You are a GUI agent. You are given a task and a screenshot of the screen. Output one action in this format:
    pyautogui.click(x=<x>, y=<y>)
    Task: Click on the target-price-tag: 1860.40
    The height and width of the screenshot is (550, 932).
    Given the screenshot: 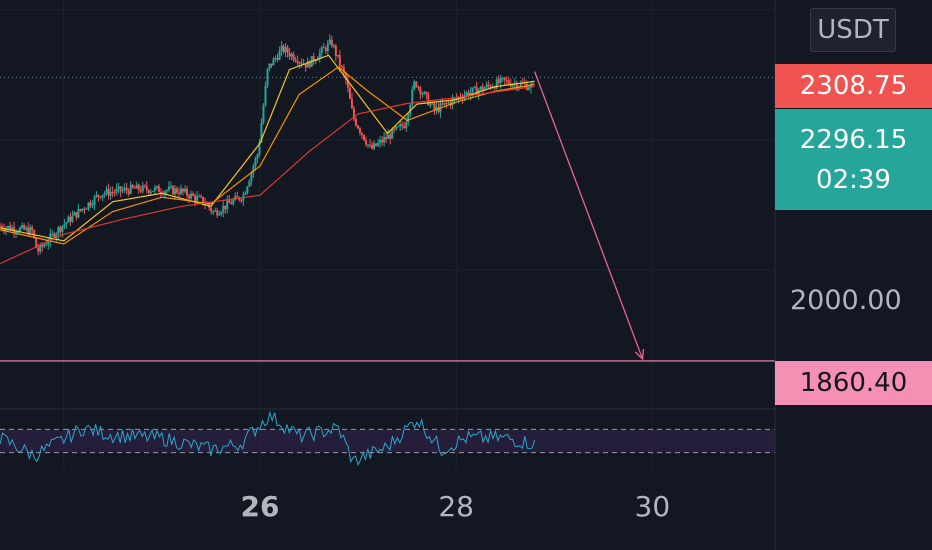 What is the action you would take?
    pyautogui.click(x=853, y=383)
    